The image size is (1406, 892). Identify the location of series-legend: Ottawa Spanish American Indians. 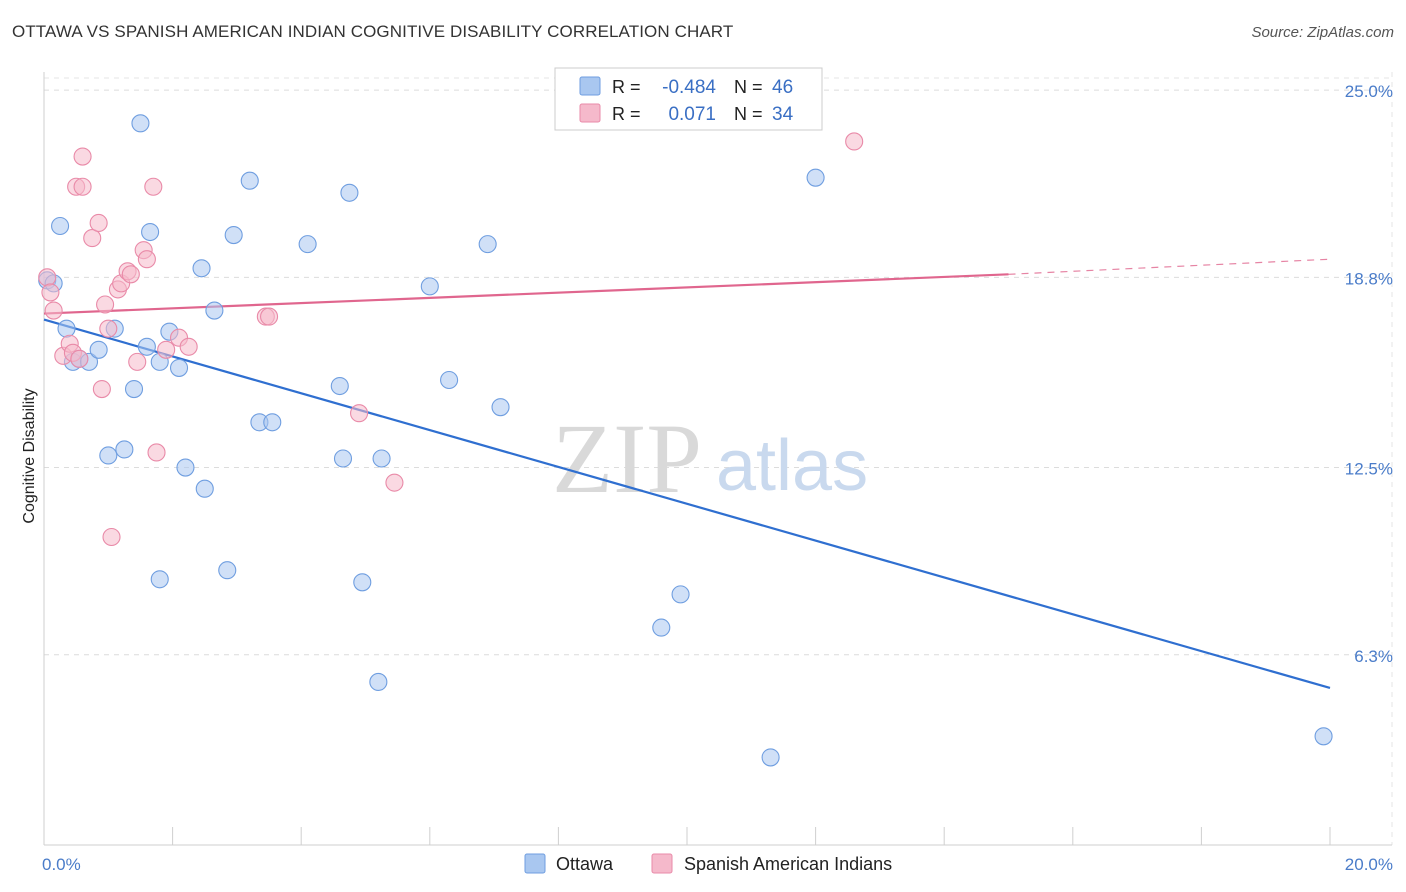
(708, 863).